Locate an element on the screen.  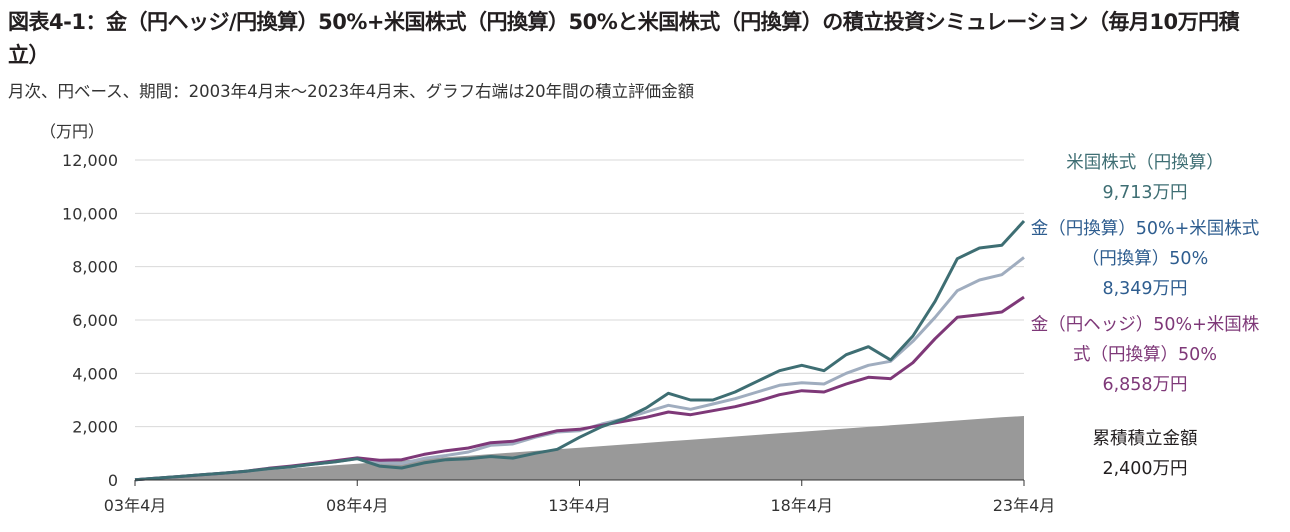
label-gold-yen-name: 金（円換算）50%+米国株式（円換算）50% is located at coordinates (1145, 244).